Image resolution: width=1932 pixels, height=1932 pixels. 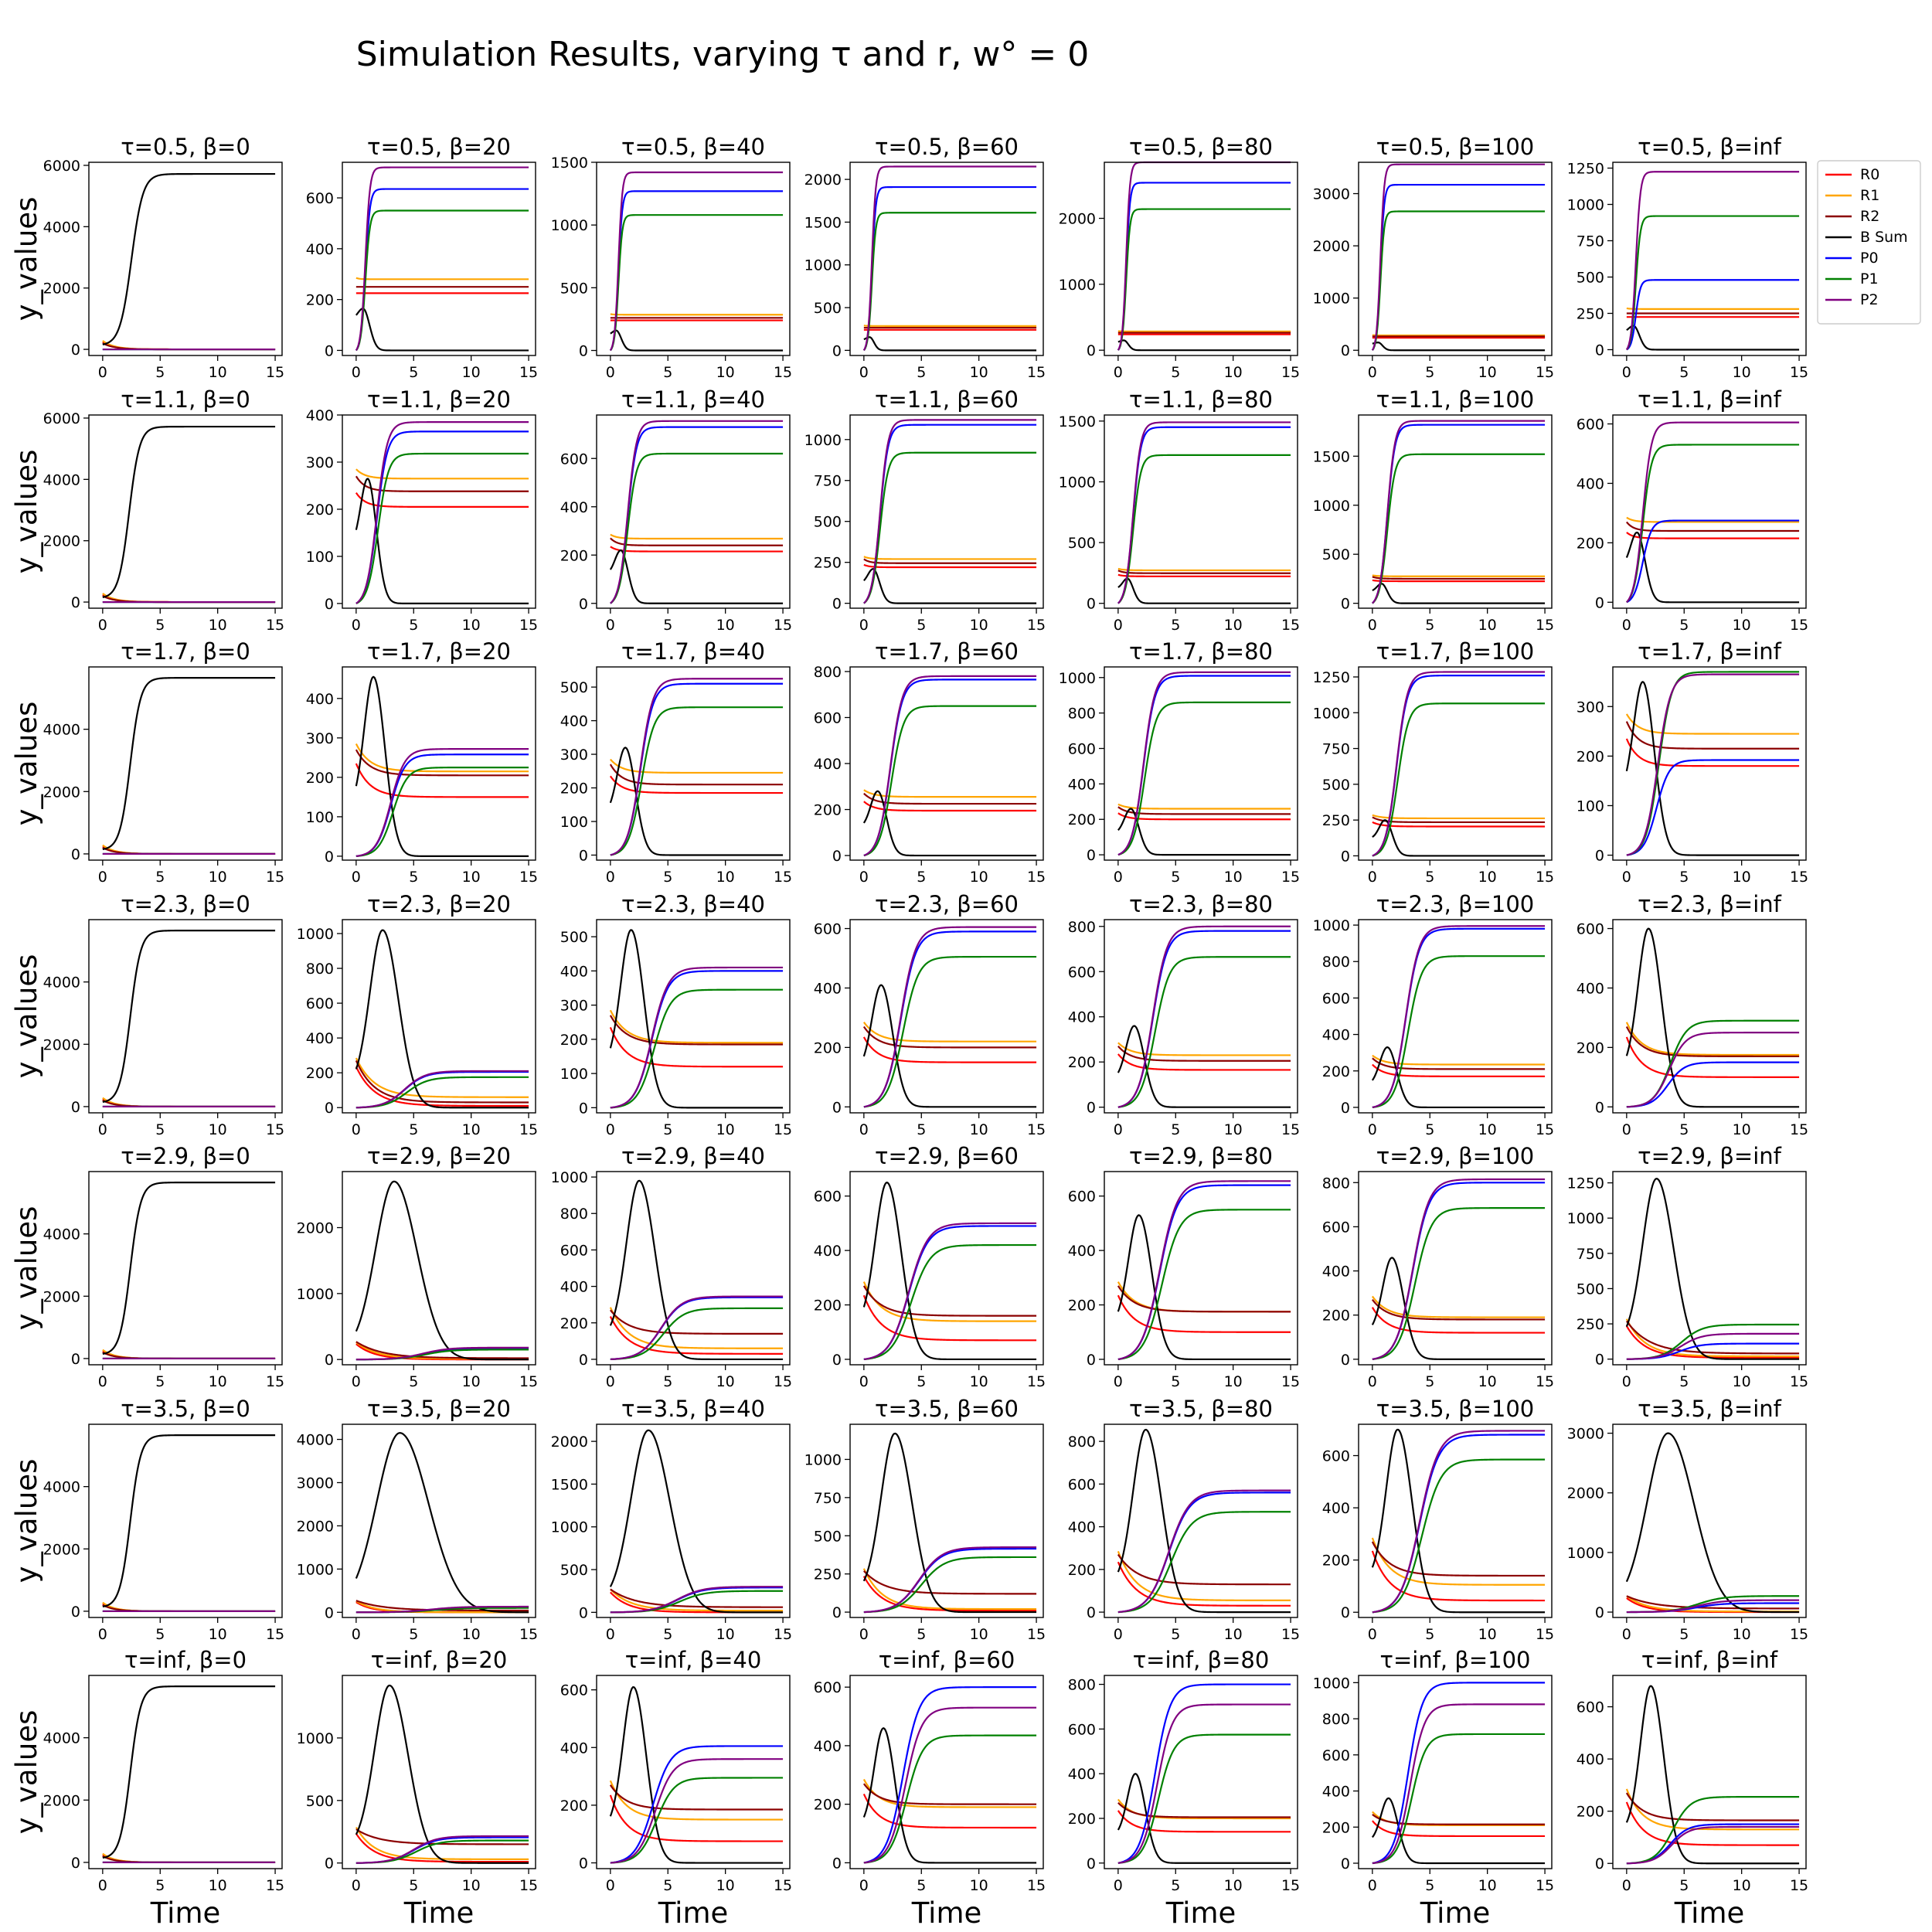 I want to click on legend-label: P1, so click(x=1870, y=278).